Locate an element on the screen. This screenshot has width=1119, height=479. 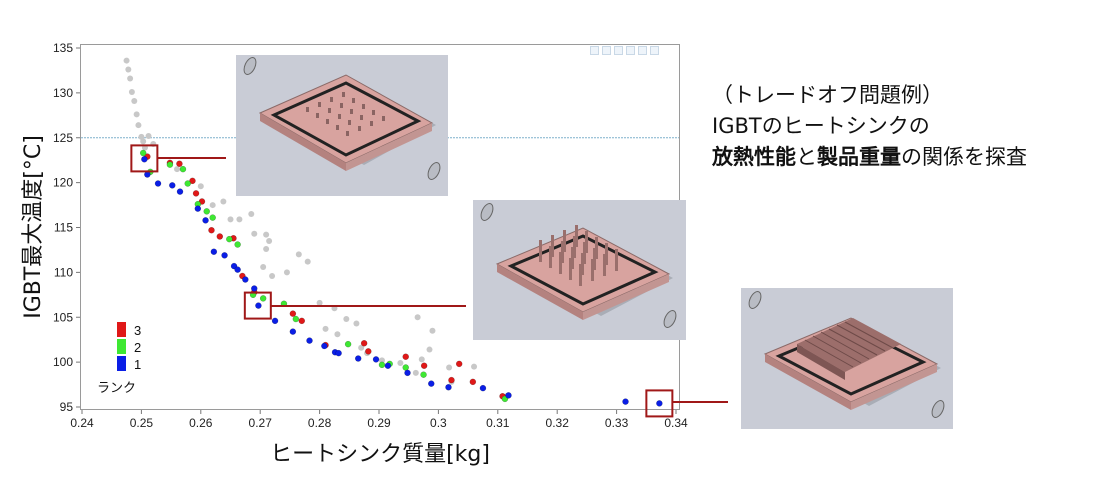
callout-mid: と is located at coordinates (806, 157).